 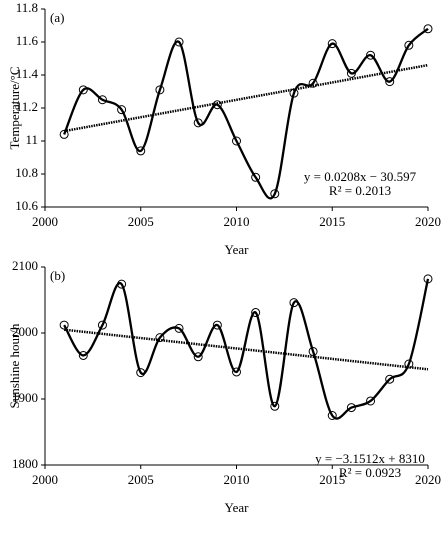 What do you see at coordinates (31, 139) in the screenshot?
I see `y-tick-label: 11` at bounding box center [31, 139].